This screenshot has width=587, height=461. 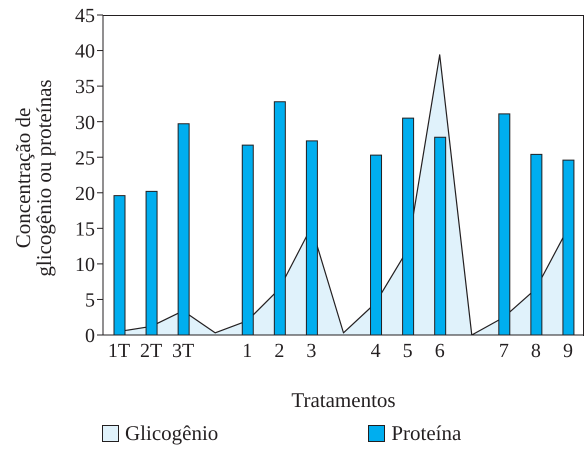 What do you see at coordinates (407, 351) in the screenshot?
I see `x-tick-label: 5` at bounding box center [407, 351].